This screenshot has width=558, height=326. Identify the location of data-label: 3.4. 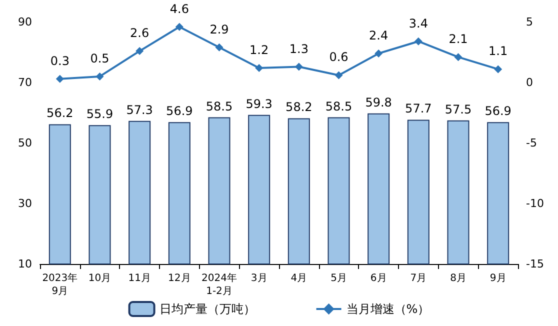
(418, 23).